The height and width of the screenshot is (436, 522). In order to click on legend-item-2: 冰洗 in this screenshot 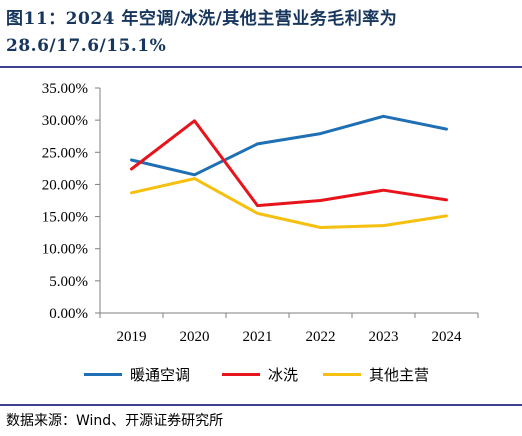, I will do `click(260, 374)`.